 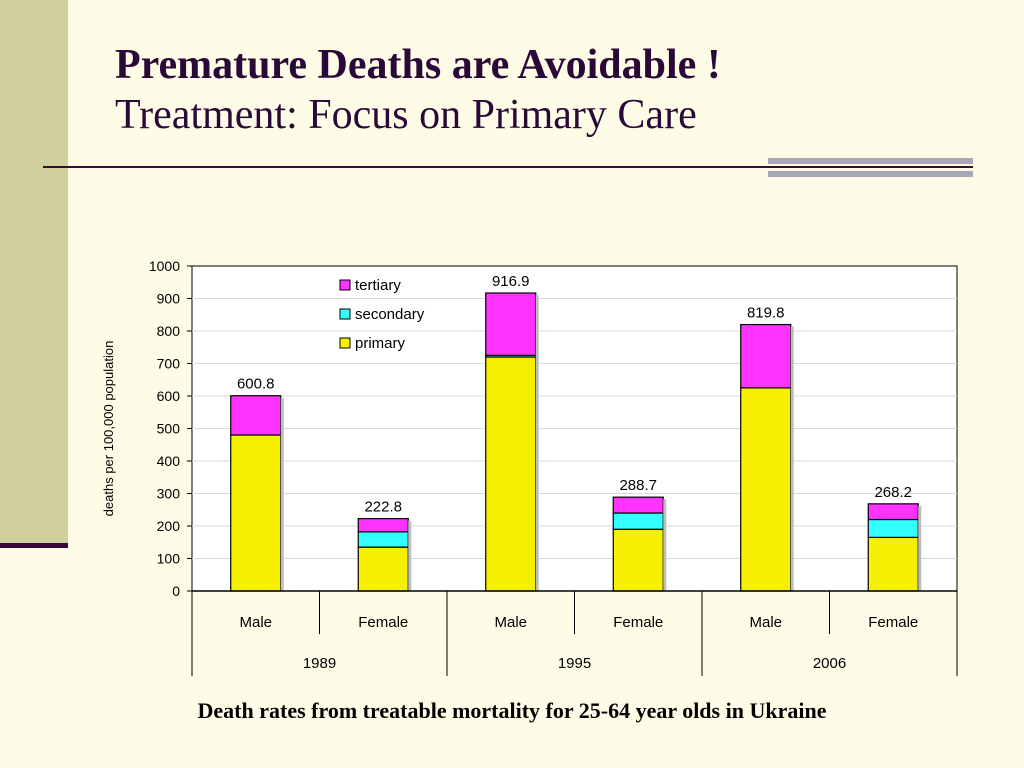 What do you see at coordinates (380, 343) in the screenshot?
I see `legend-label: primary` at bounding box center [380, 343].